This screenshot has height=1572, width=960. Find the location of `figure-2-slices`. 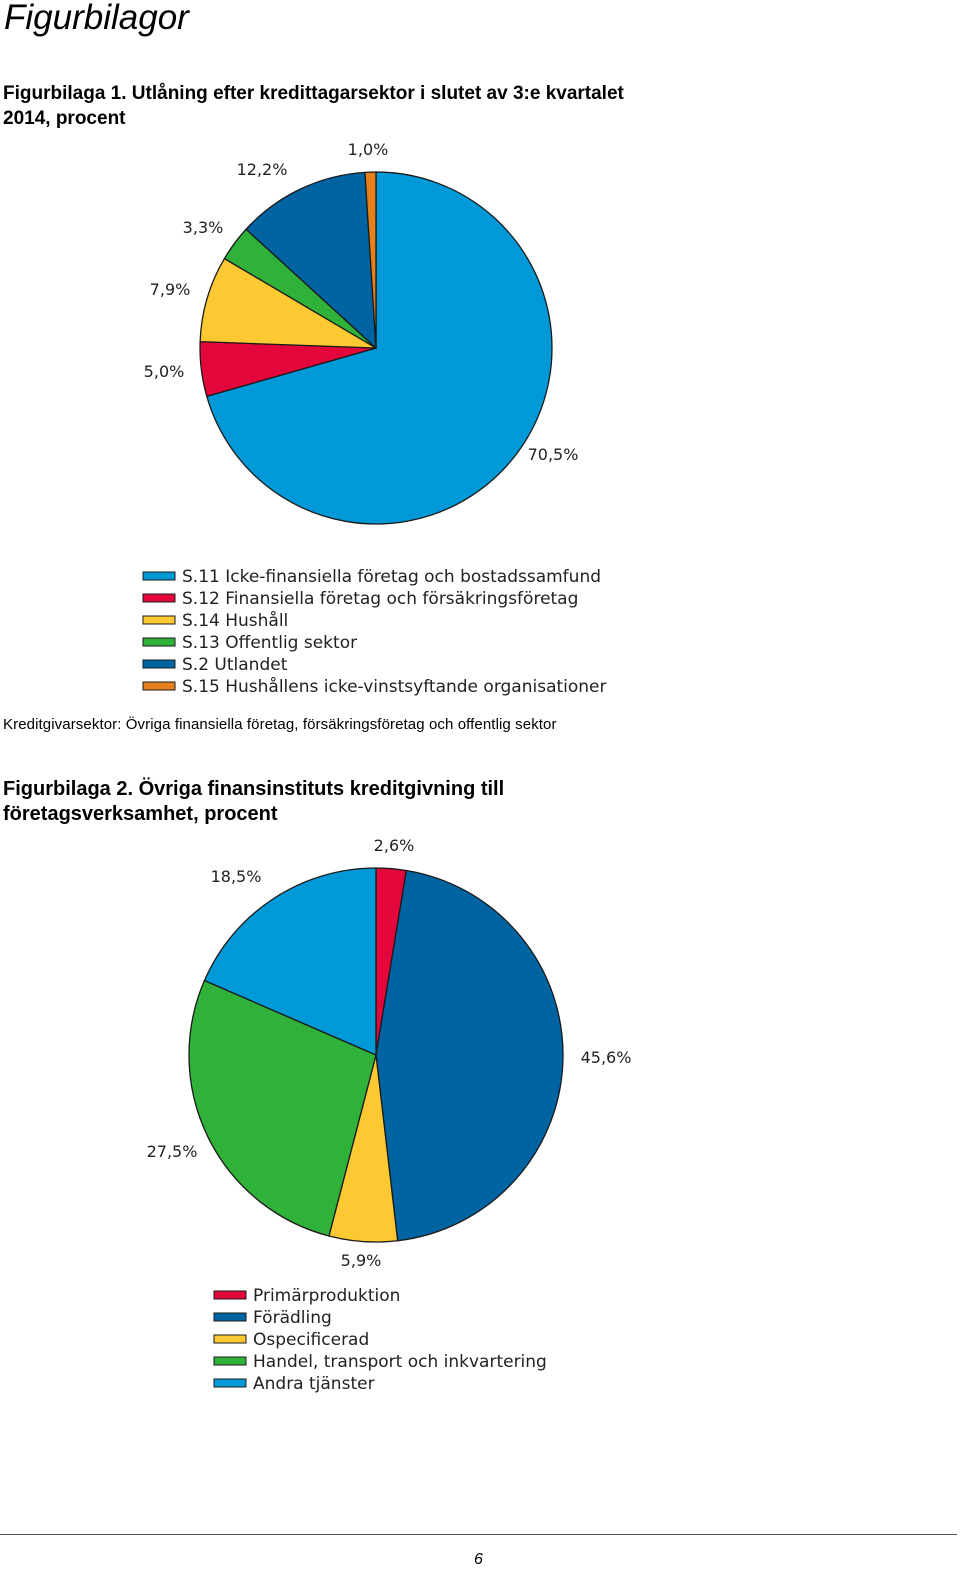

figure-2-slices is located at coordinates (376, 1055).